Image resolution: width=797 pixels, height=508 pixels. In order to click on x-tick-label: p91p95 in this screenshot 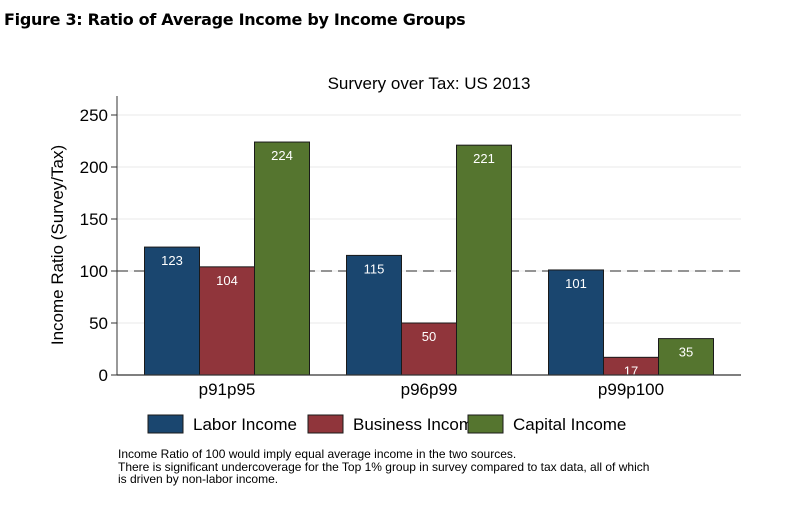, I will do `click(227, 389)`.